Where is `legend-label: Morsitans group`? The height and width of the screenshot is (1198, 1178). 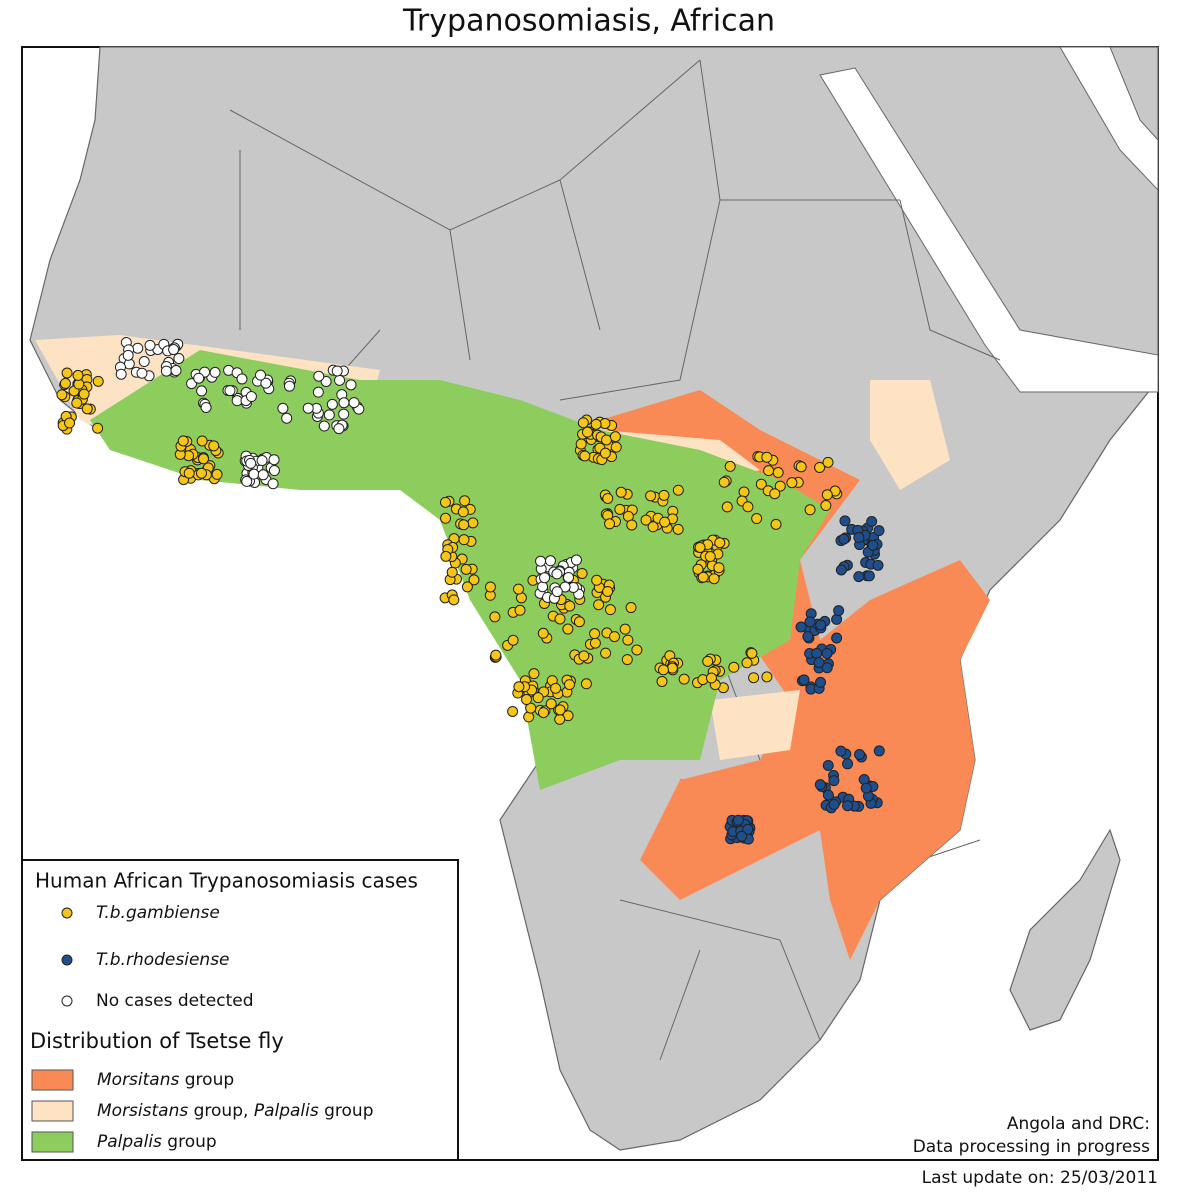 legend-label: Morsitans group is located at coordinates (165, 1080).